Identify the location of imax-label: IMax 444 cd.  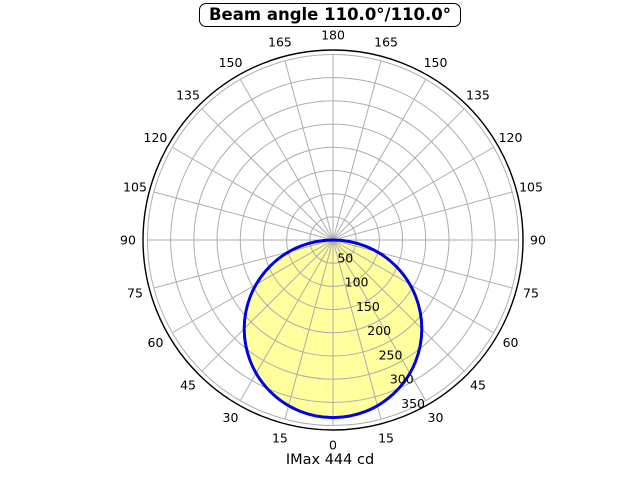
(330, 460).